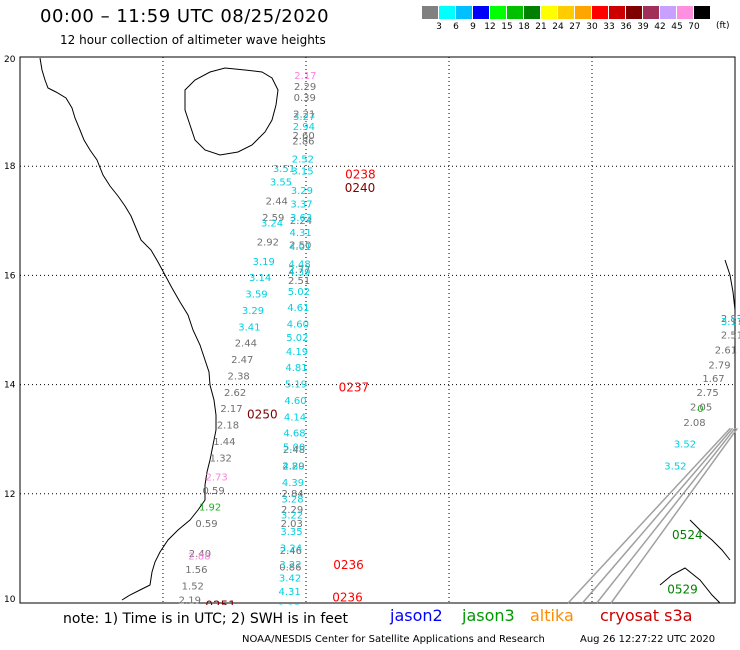  What do you see at coordinates (473, 27) in the screenshot?
I see `colorbar-tick: 9` at bounding box center [473, 27].